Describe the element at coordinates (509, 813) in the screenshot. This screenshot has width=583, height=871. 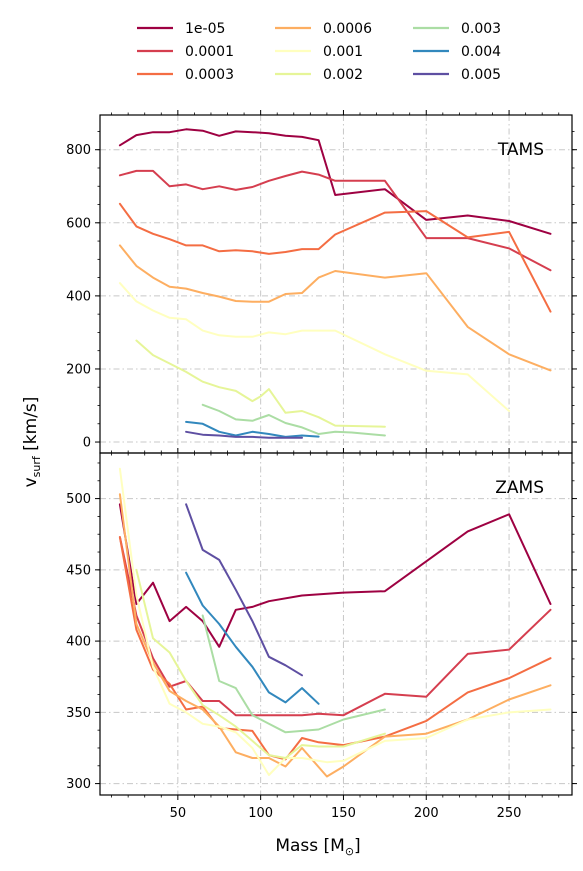
I see `x-tick-label: 250` at that location.